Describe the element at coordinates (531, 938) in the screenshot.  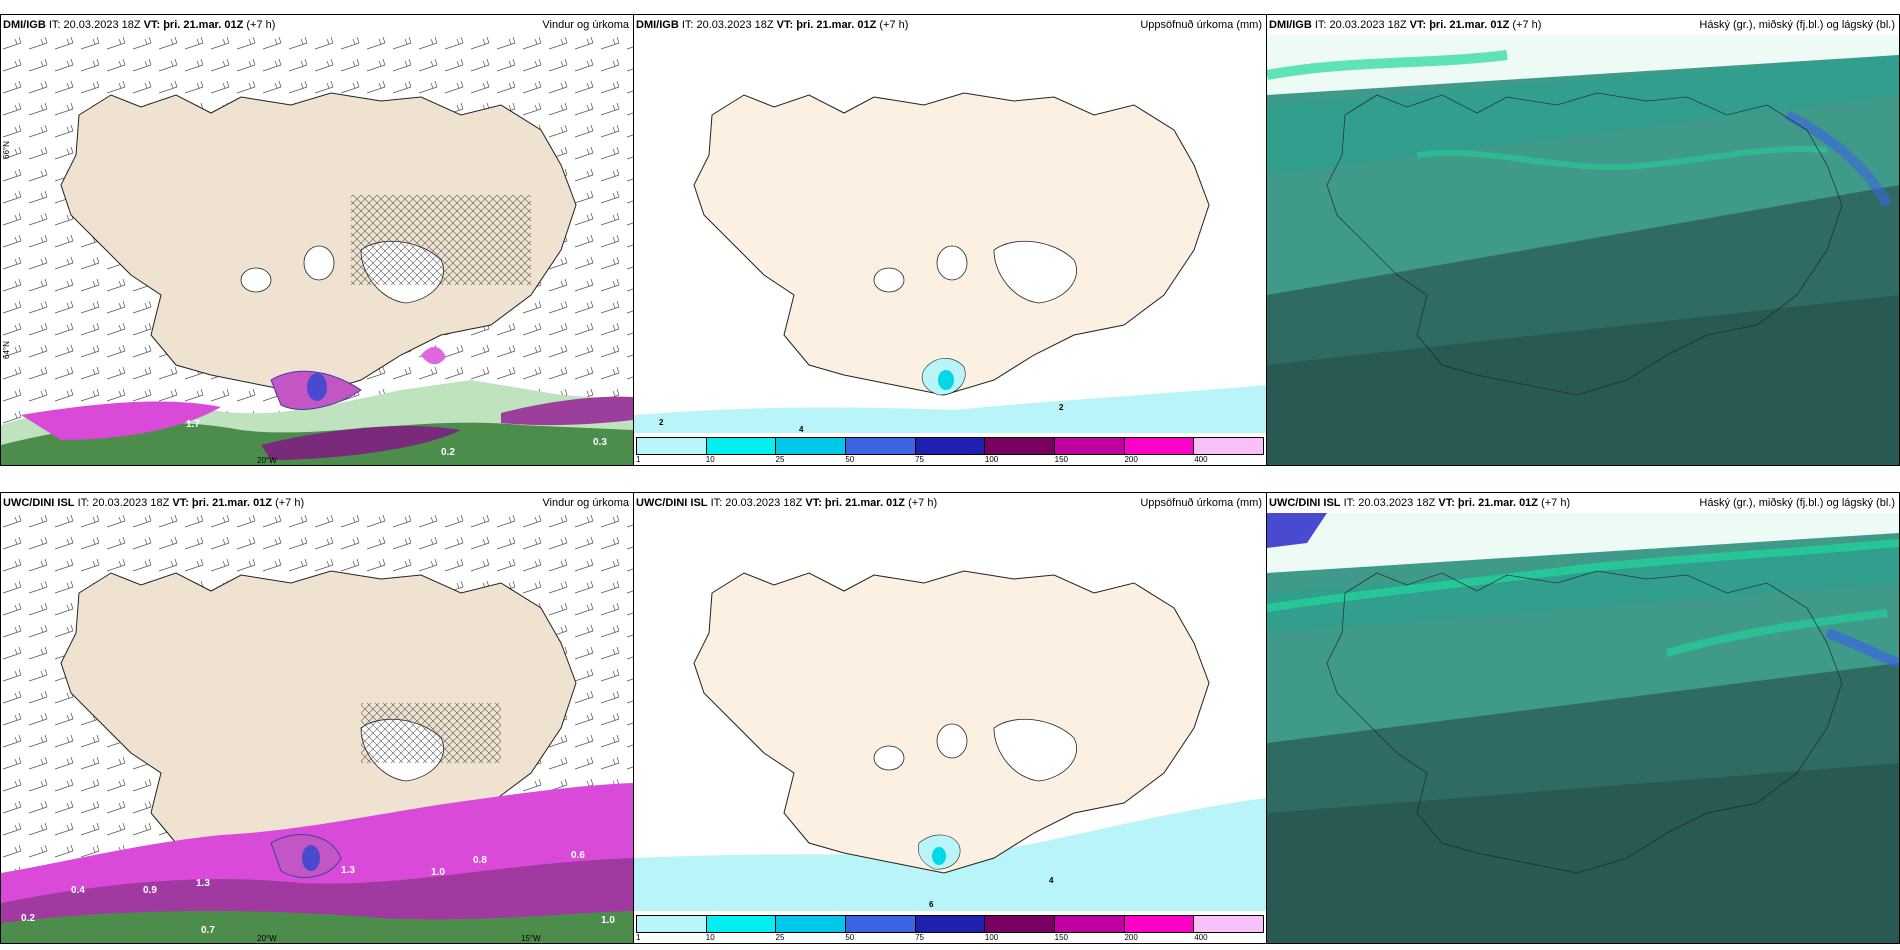
I see `svg-text: 15°W` at that location.